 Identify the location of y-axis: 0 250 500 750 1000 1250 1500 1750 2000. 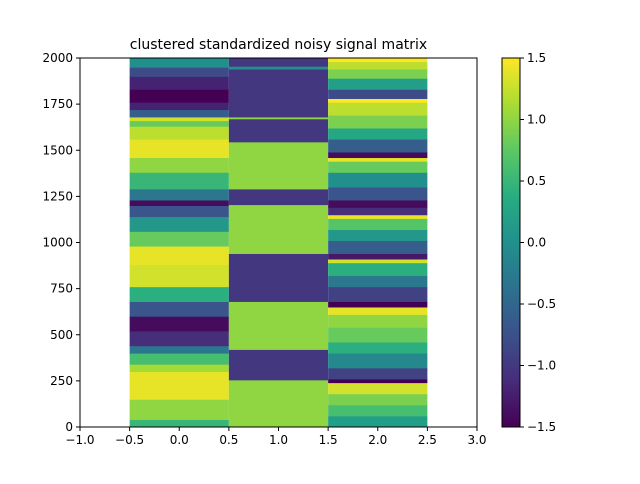
(61, 242).